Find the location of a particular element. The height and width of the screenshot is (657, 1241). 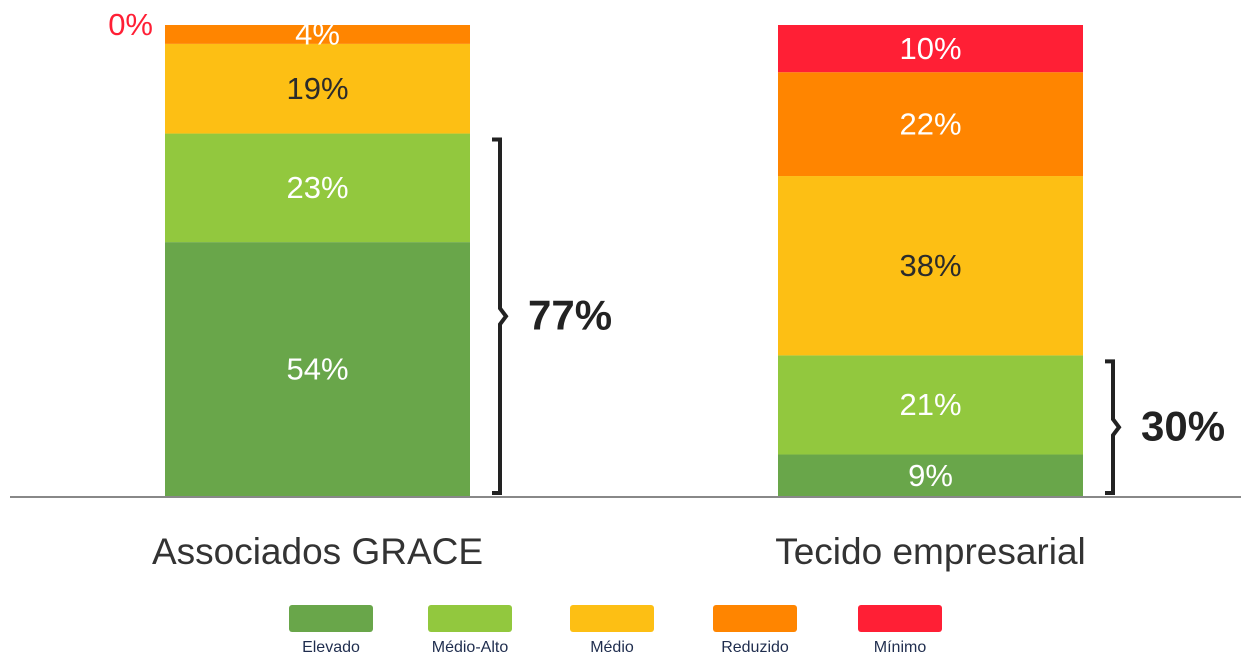

value-label: 19% is located at coordinates (317, 88).